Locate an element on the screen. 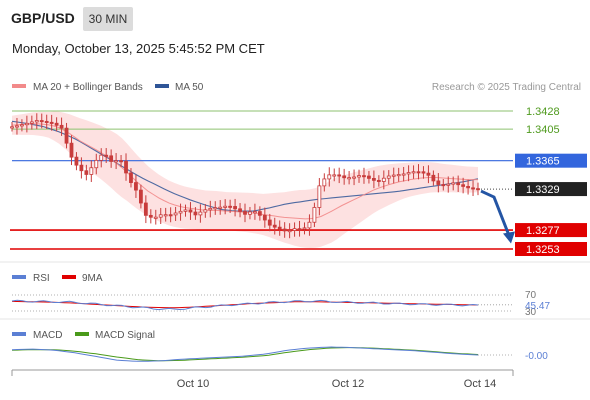 The height and width of the screenshot is (400, 590). macd-legend-swatch is located at coordinates (19, 334).